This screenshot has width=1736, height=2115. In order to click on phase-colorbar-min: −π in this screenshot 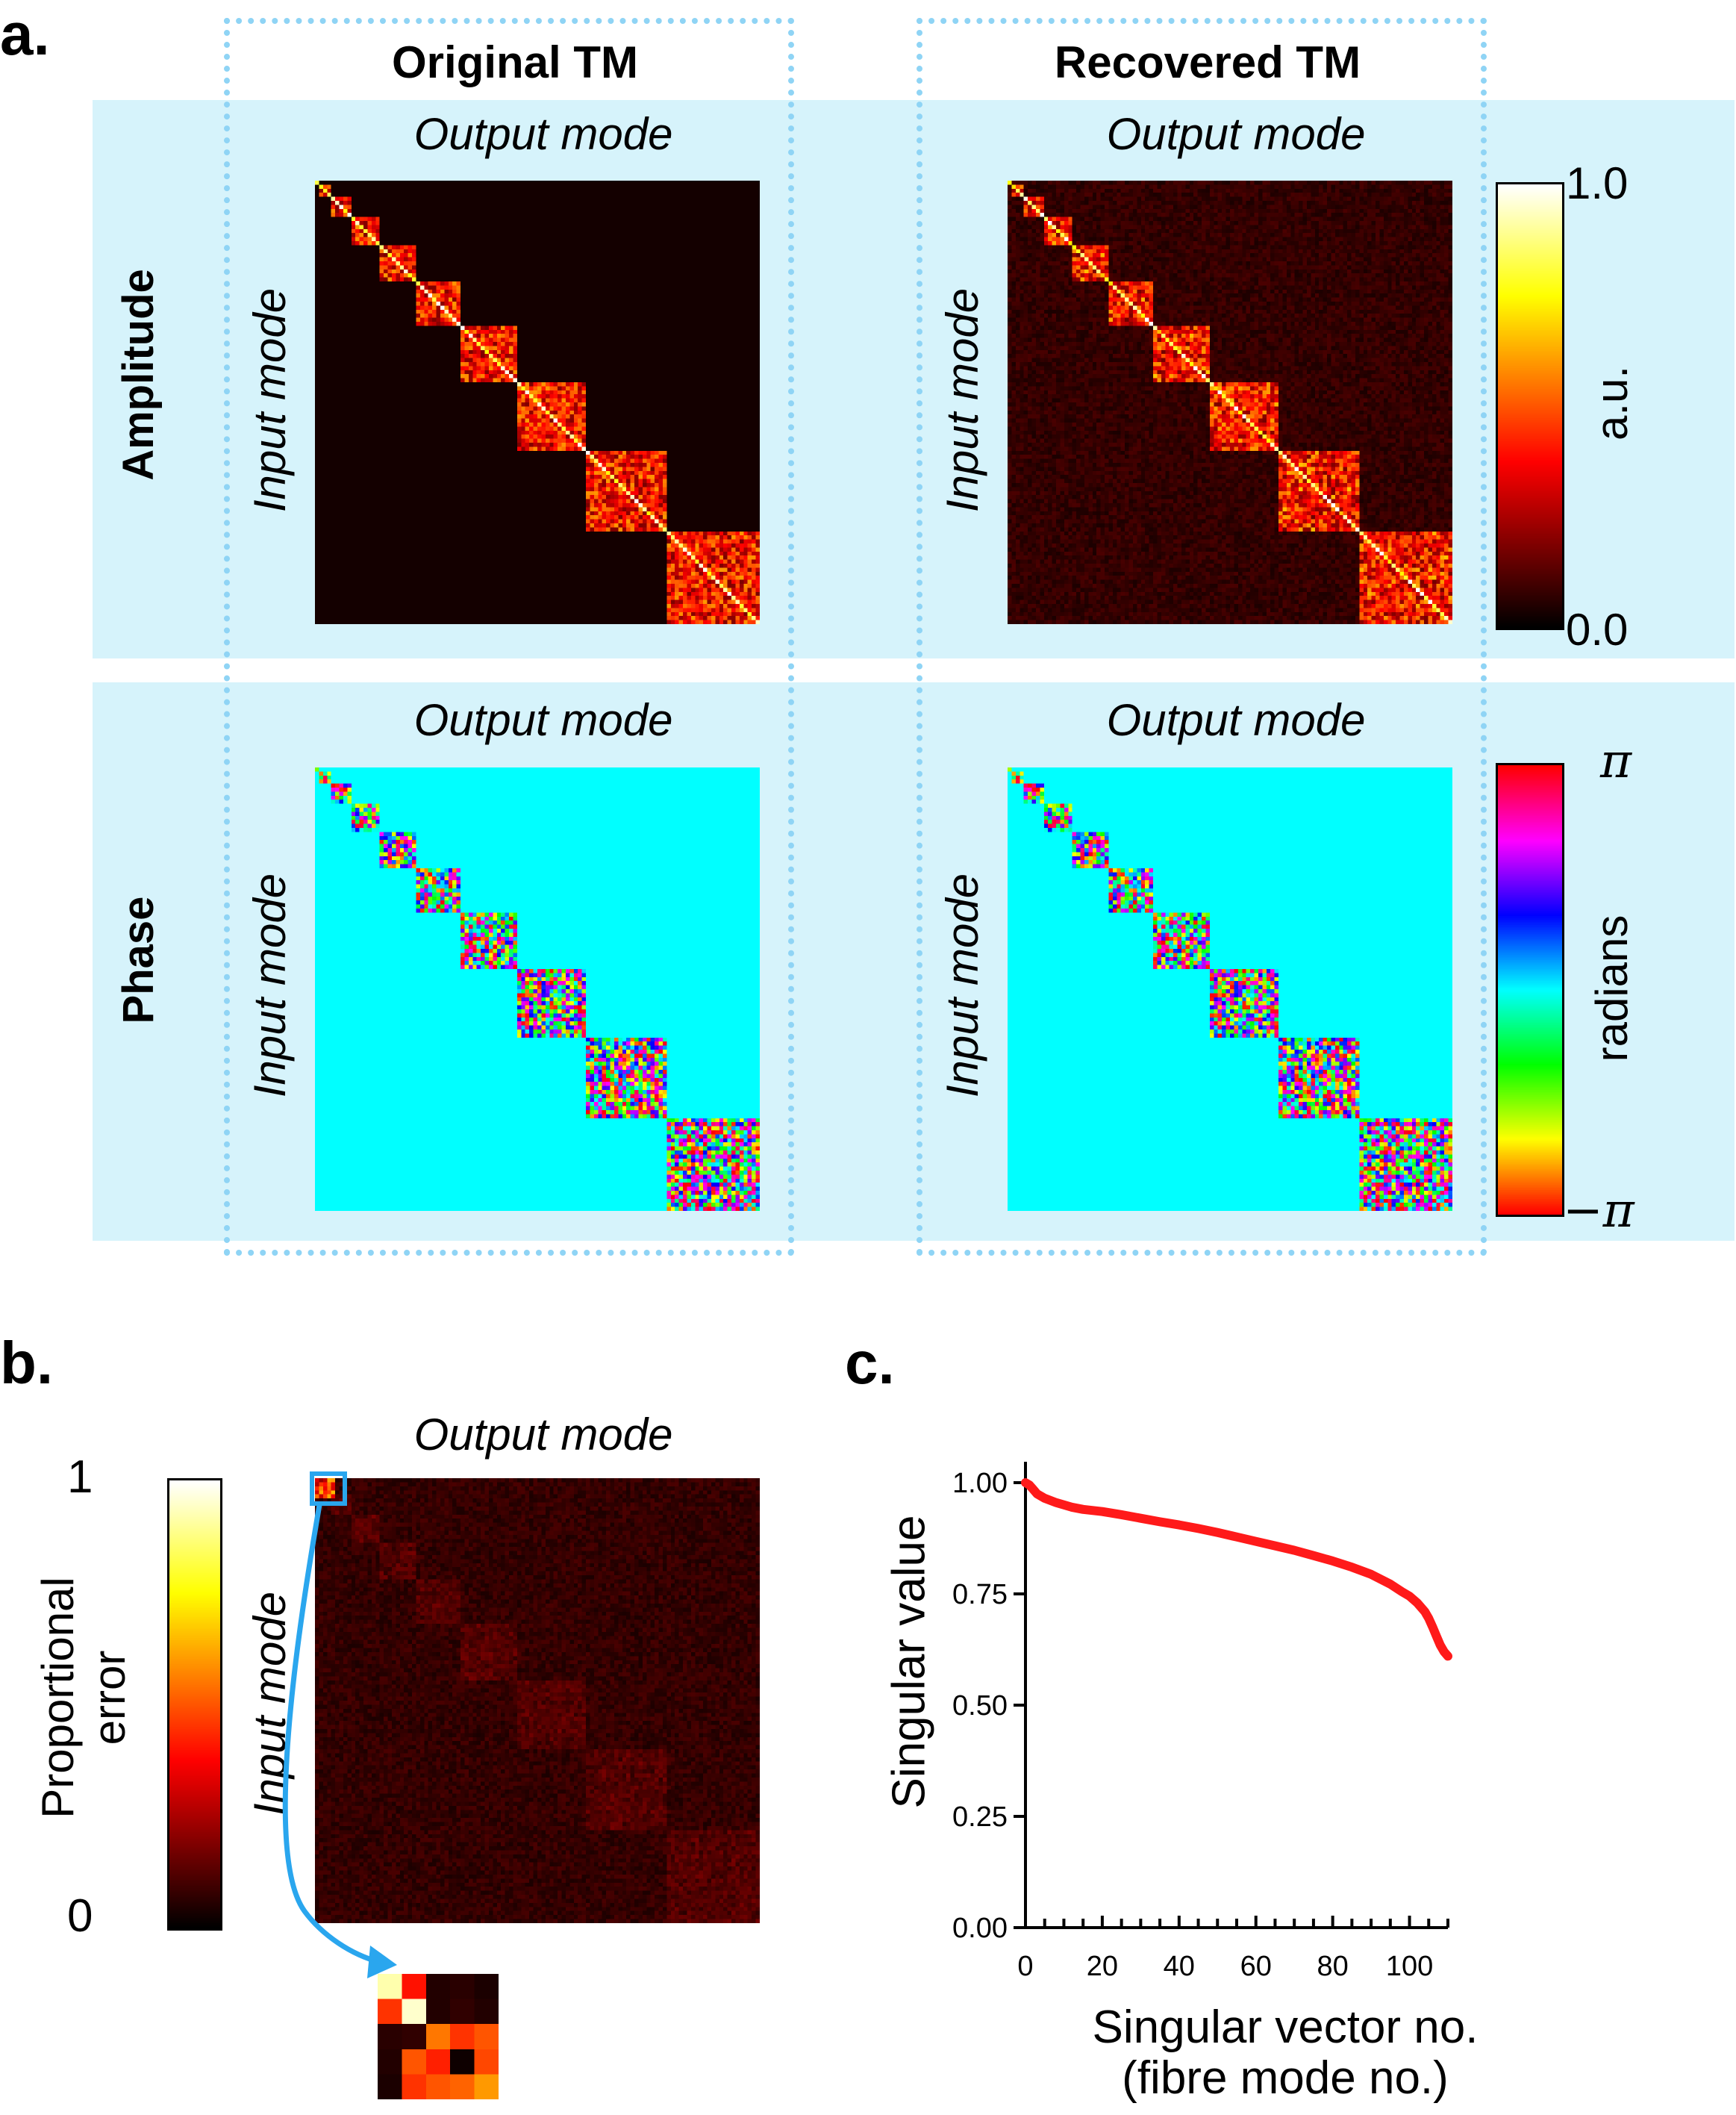, I will do `click(1598, 1211)`.